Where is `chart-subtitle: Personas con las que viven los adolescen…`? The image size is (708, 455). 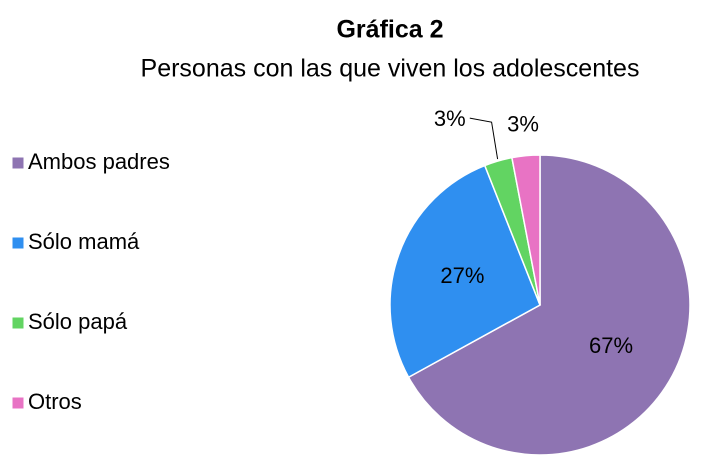 chart-subtitle: Personas con las que viven los adolescen… is located at coordinates (390, 69).